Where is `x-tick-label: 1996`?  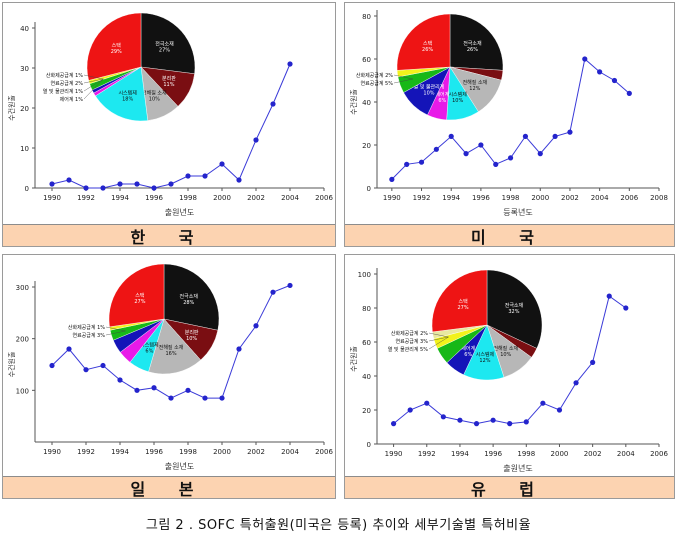
x-tick-label: 1996 is located at coordinates (154, 198).